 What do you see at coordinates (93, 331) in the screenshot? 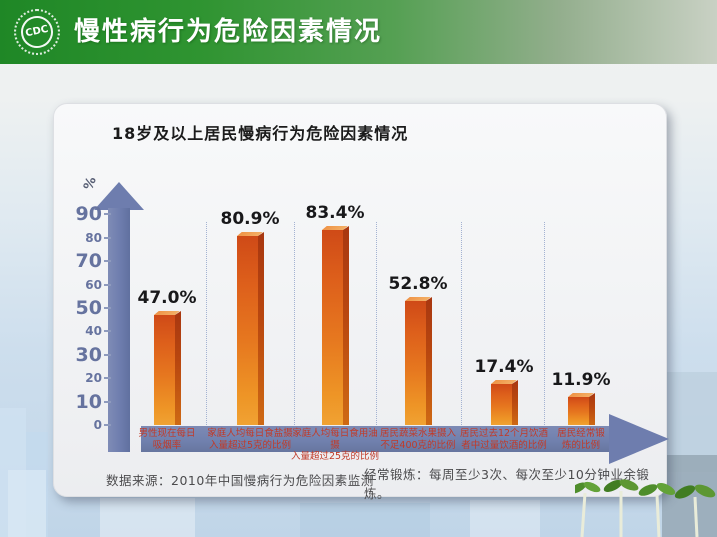
I see `y-tick-label: 40` at bounding box center [93, 331].